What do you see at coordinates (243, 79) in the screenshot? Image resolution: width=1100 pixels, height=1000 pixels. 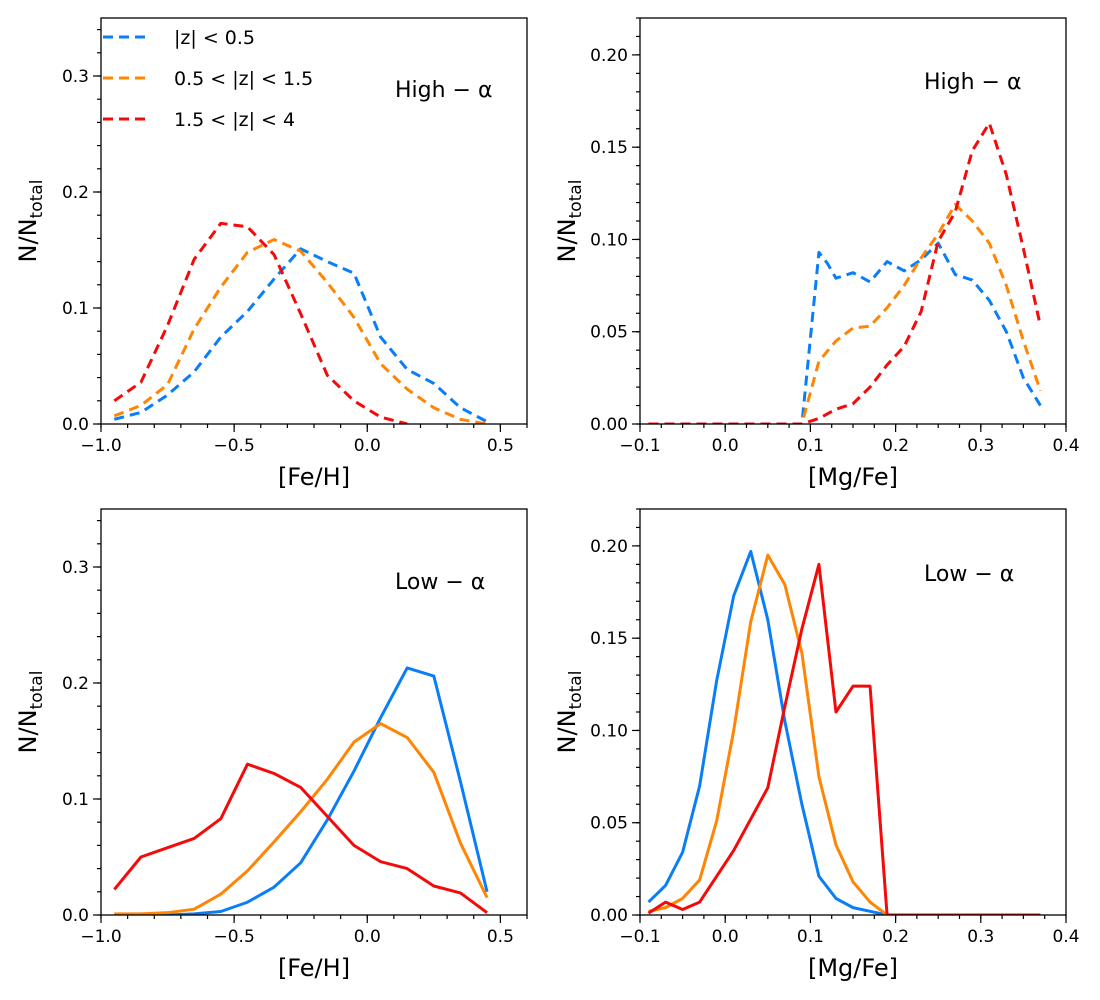 I see `legend-label-1: 0.5 < |z| < 1.5` at bounding box center [243, 79].